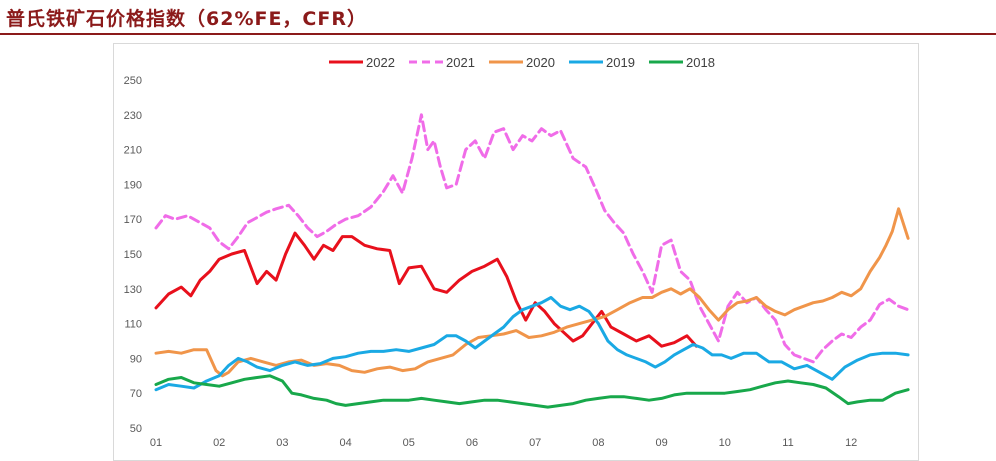 The width and height of the screenshot is (996, 461). Describe the element at coordinates (380, 62) in the screenshot. I see `legend-label-2022: 2022` at that location.